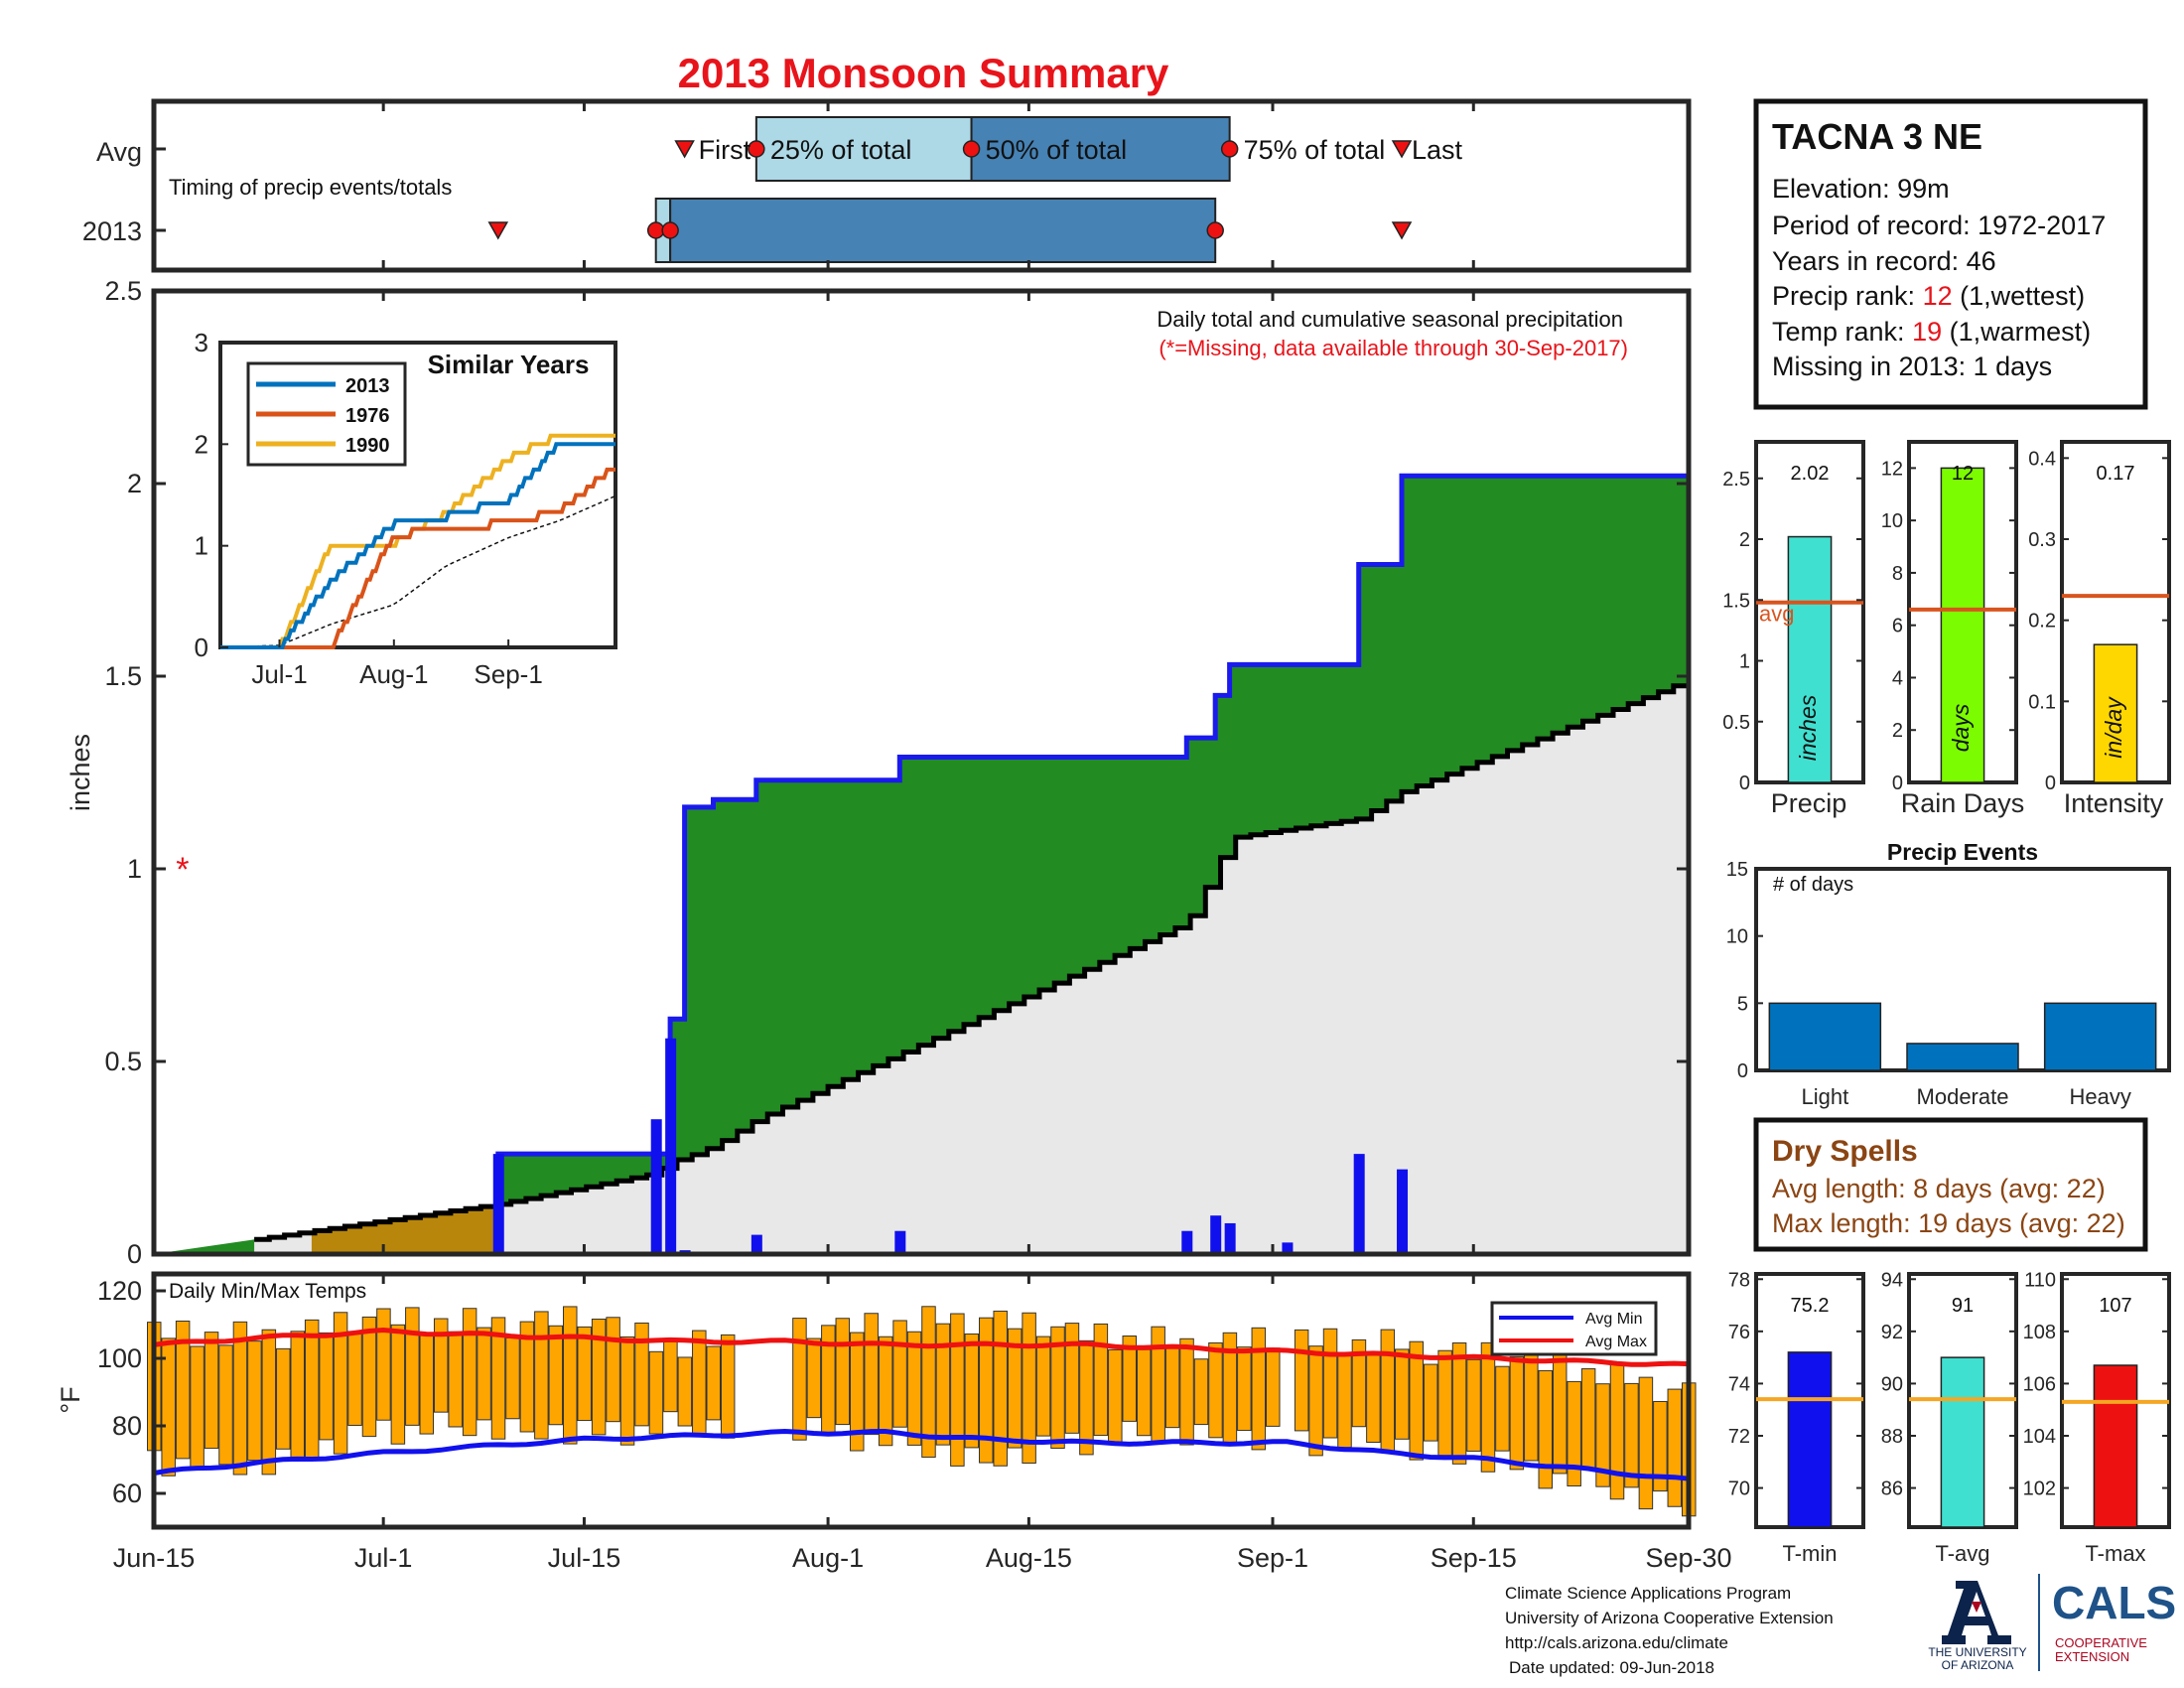 This screenshot has height=1688, width=2184. I want to click on main-y-tick: 2, so click(134, 483).